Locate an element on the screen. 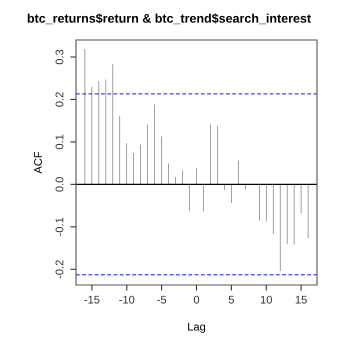  y-tick-label: 0.1 is located at coordinates (60, 142).